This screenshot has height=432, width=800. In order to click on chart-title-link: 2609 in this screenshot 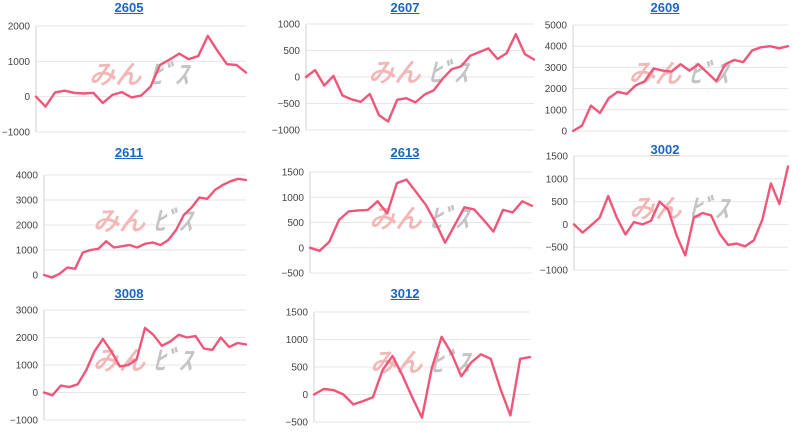, I will do `click(665, 7)`.